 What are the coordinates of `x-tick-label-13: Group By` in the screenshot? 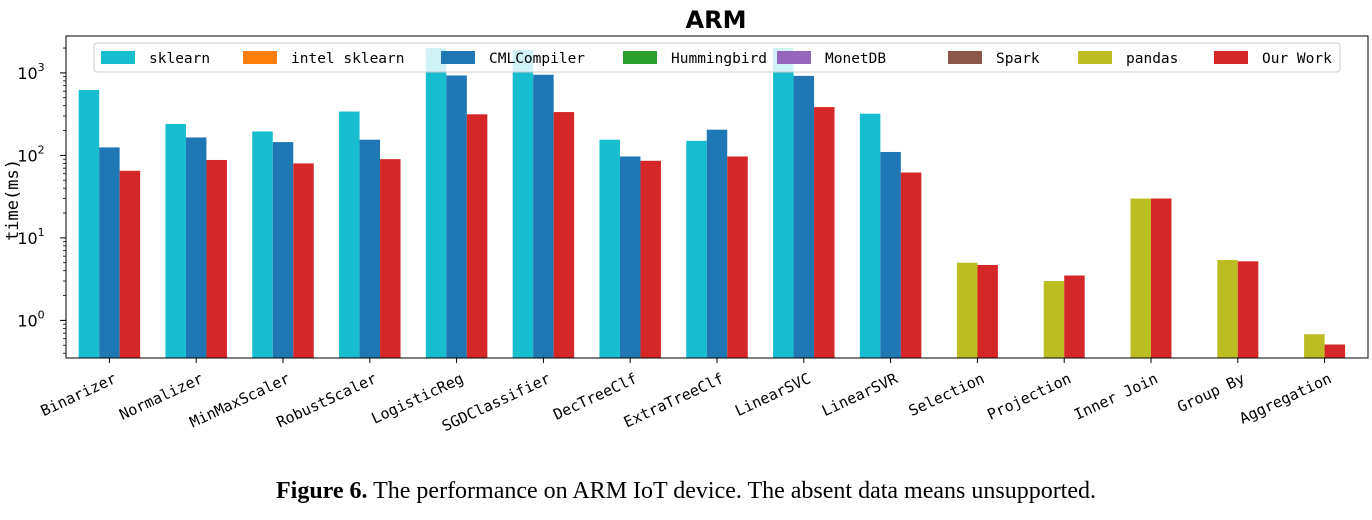 It's located at (1210, 392).